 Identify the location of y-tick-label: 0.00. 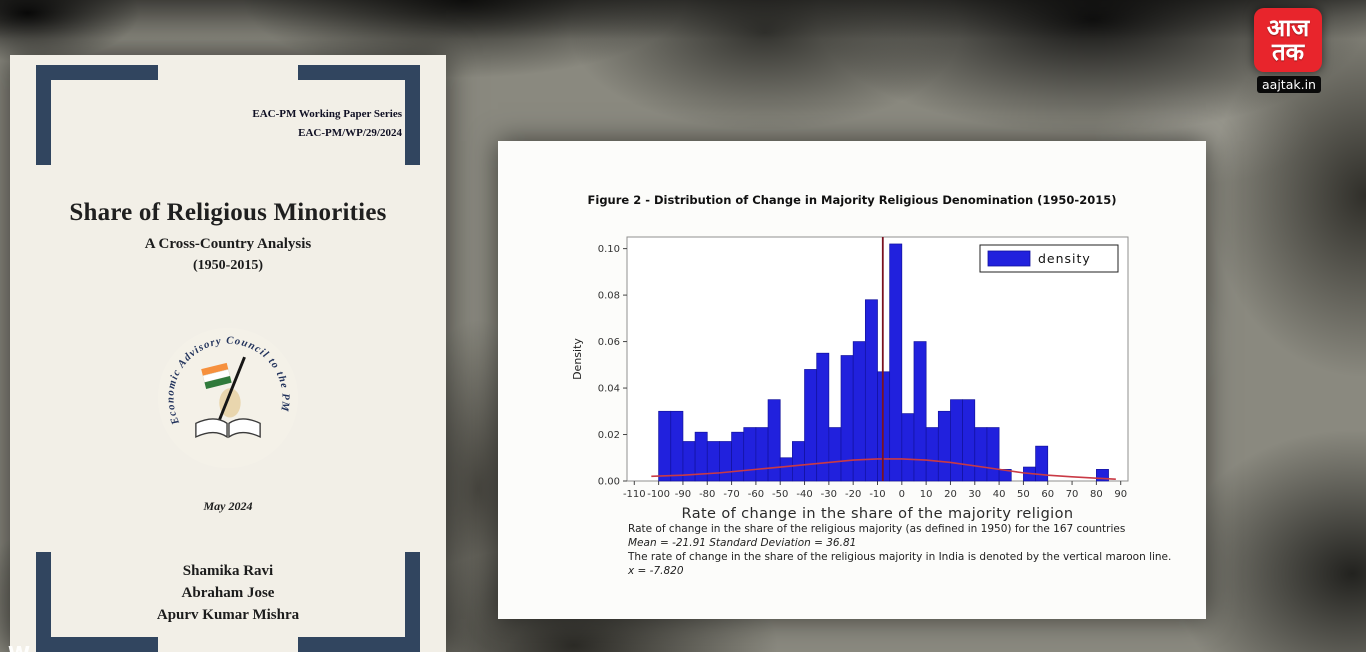
(609, 482).